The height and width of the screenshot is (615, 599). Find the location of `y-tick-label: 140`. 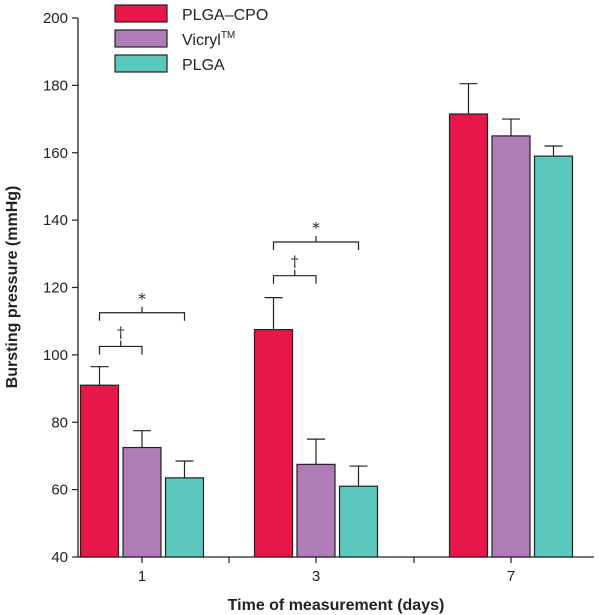

y-tick-label: 140 is located at coordinates (55, 220).